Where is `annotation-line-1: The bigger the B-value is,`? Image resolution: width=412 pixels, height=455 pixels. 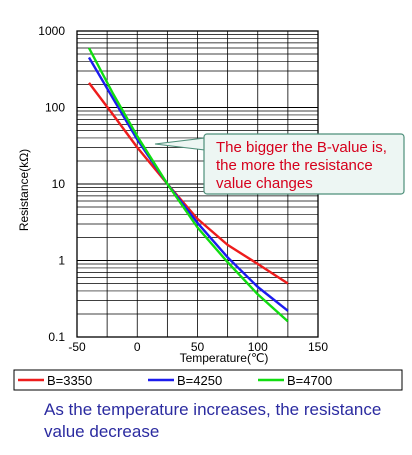
annotation-line-1: The bigger the B-value is, is located at coordinates (301, 147).